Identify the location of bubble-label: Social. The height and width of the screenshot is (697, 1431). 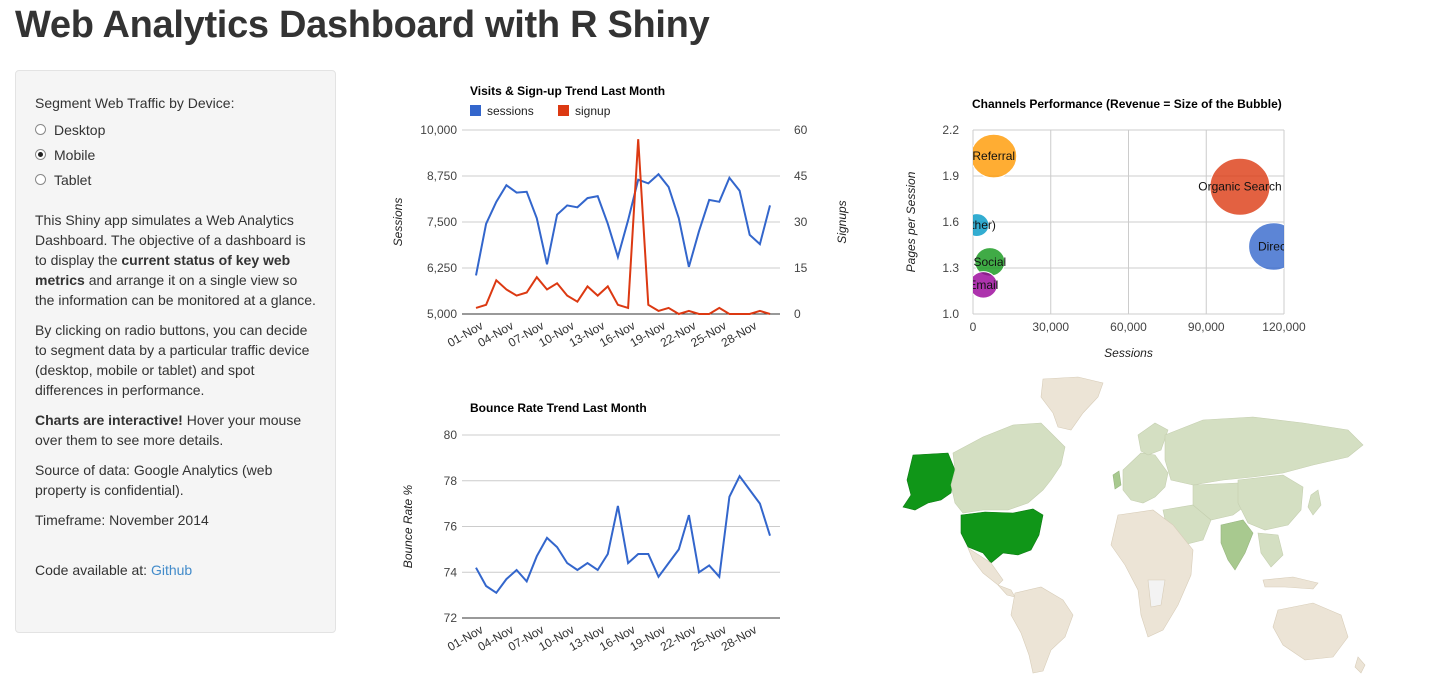
(990, 262).